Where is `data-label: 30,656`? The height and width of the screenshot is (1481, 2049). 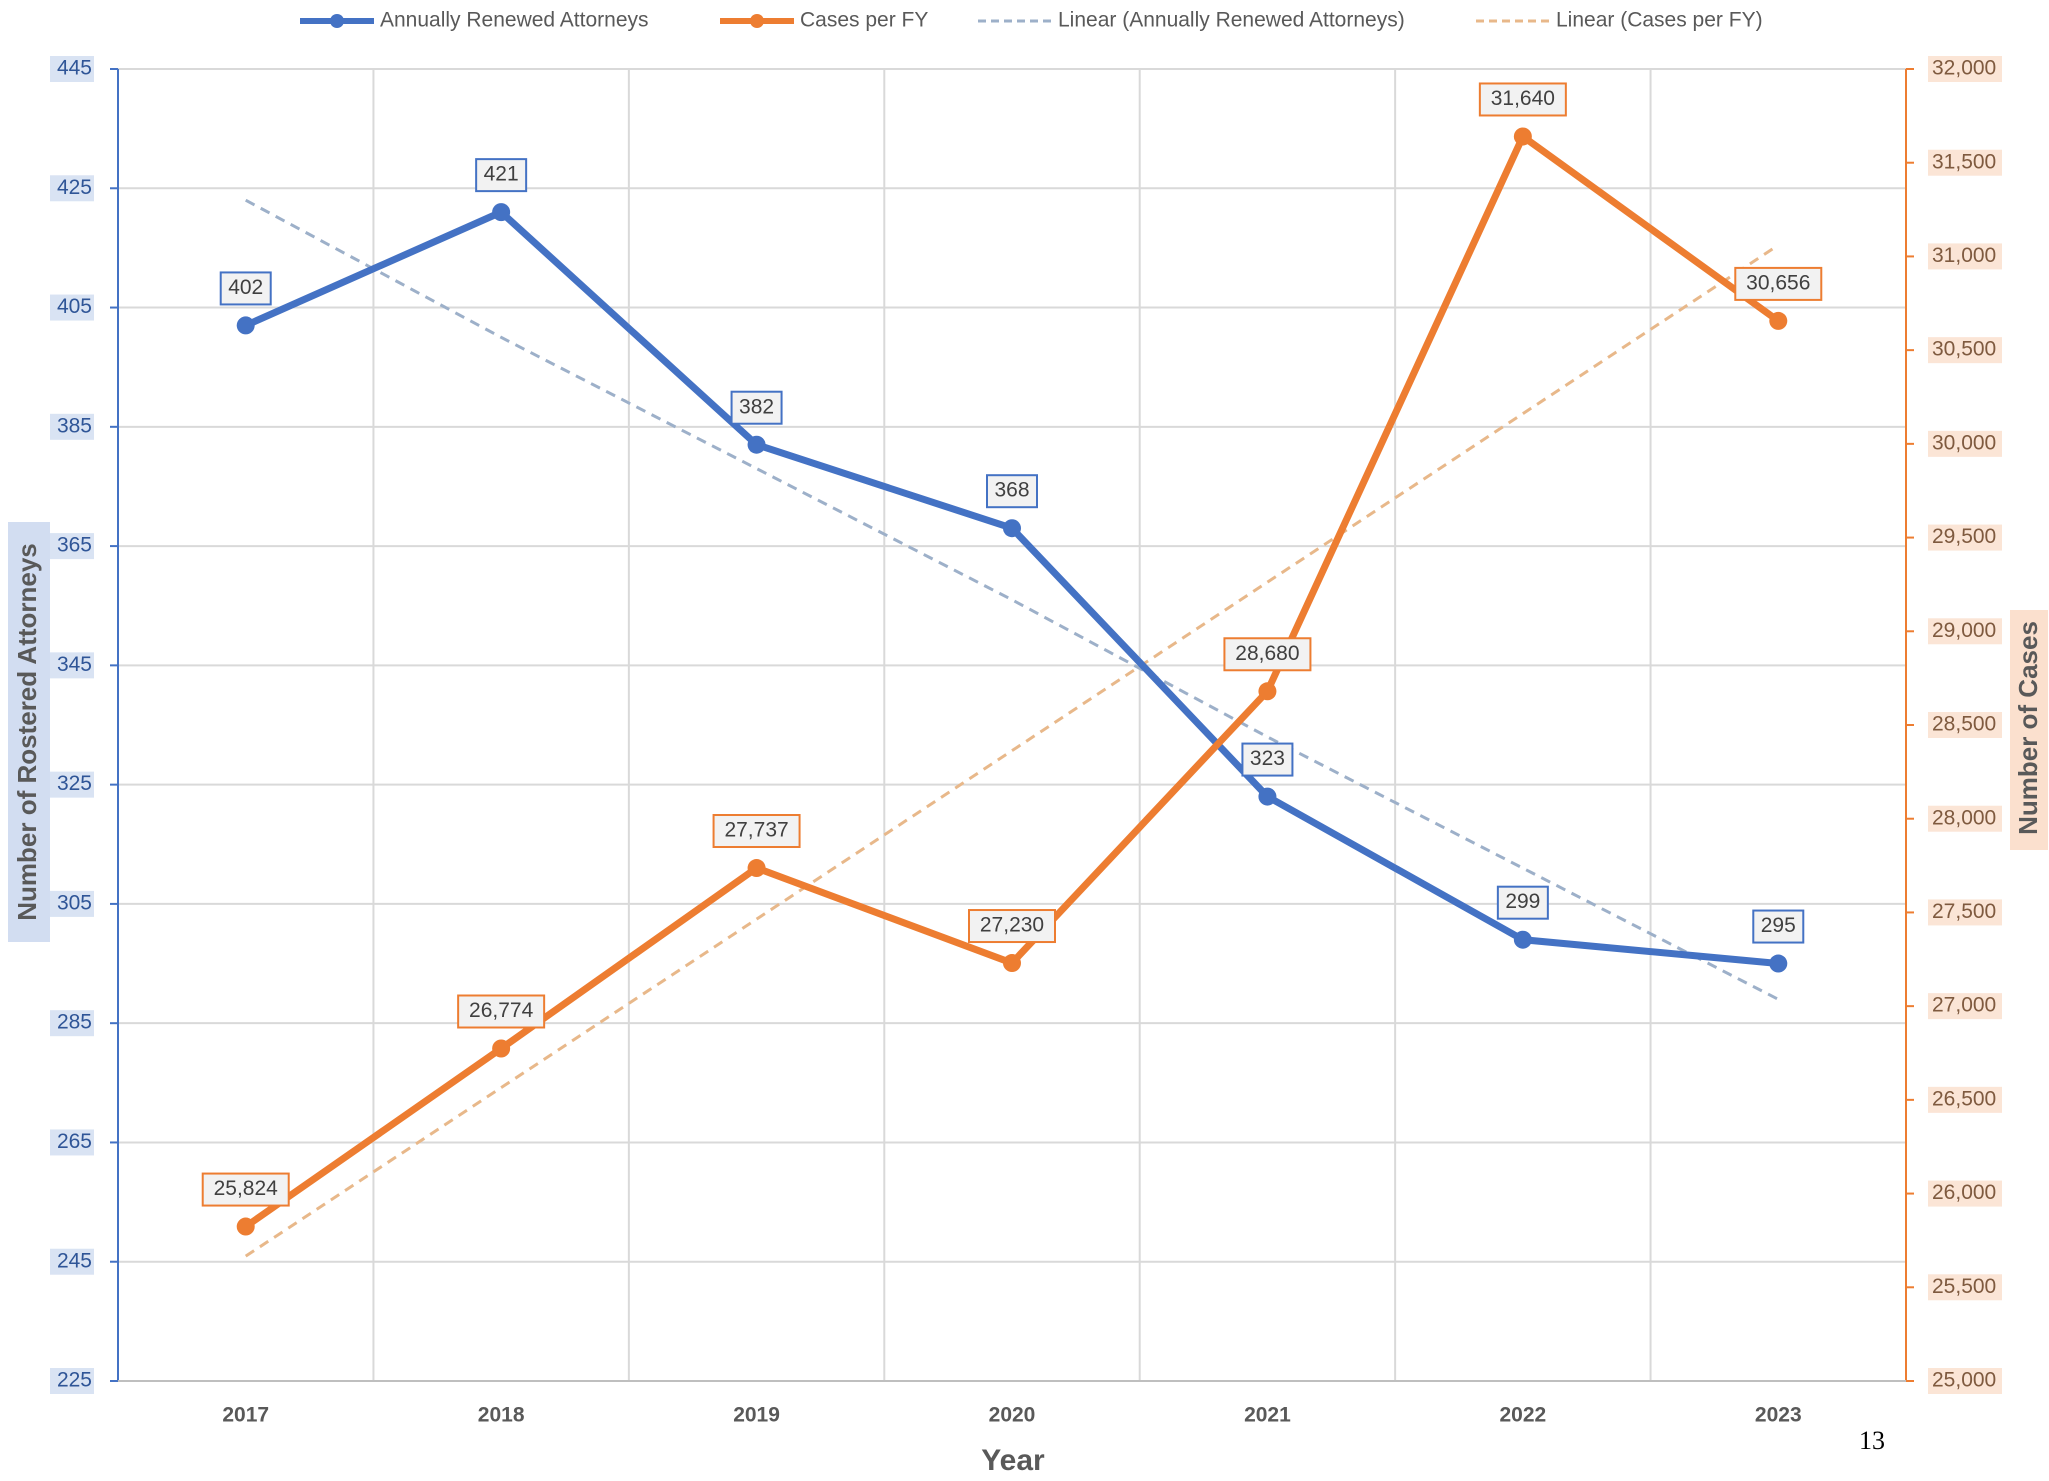 data-label: 30,656 is located at coordinates (1778, 282).